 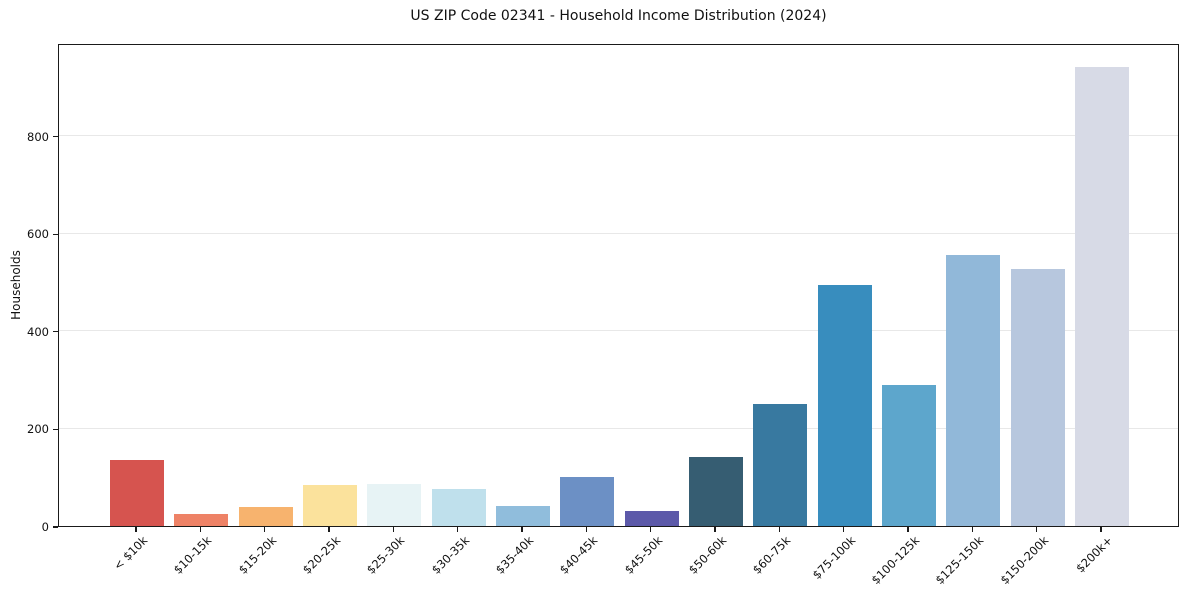 What do you see at coordinates (1024, 560) in the screenshot?
I see `x-tick-label-$150-200k: $150-200k` at bounding box center [1024, 560].